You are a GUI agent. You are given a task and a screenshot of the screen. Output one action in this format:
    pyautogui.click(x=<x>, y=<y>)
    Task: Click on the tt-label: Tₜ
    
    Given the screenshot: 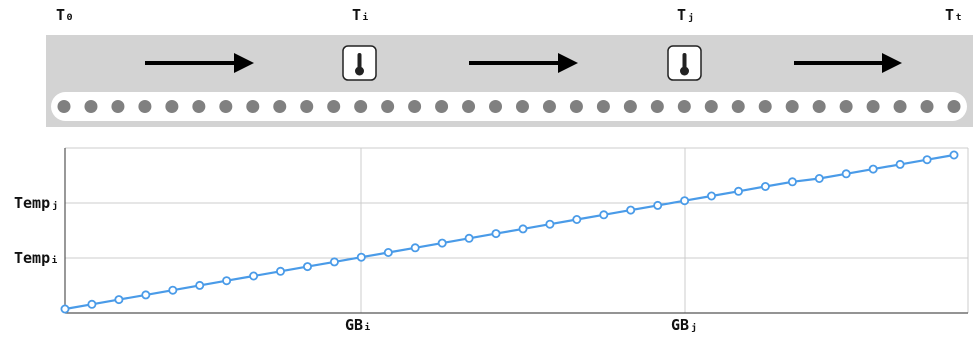 What is the action you would take?
    pyautogui.click(x=954, y=15)
    